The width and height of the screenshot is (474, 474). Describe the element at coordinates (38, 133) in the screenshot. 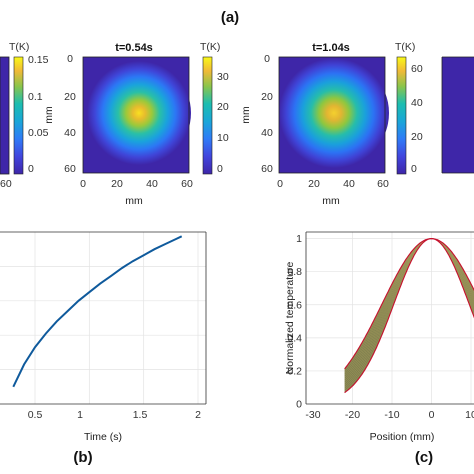

I see `colorbar-left-tick: 0.05` at that location.